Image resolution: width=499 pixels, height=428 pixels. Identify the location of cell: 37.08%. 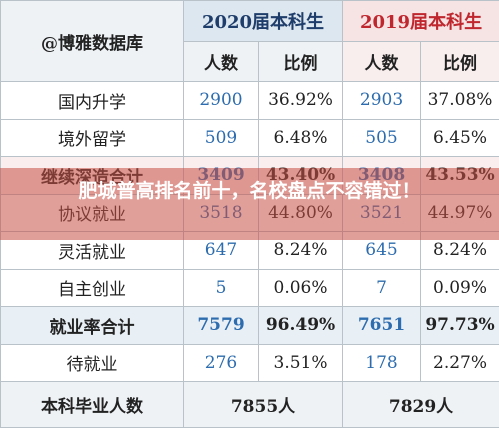
(459, 100).